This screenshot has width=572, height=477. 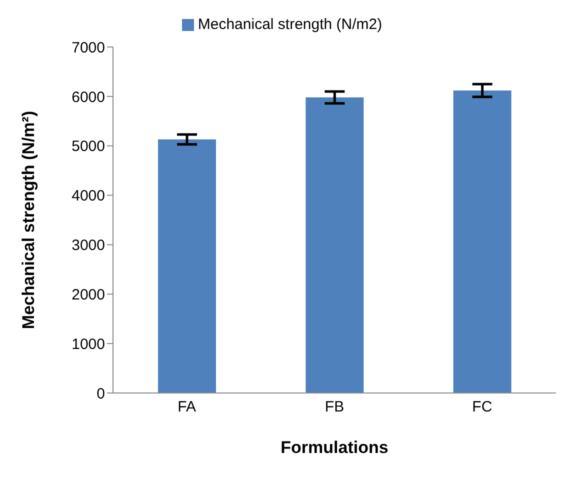 I want to click on x-tick-label: FC, so click(x=482, y=407).